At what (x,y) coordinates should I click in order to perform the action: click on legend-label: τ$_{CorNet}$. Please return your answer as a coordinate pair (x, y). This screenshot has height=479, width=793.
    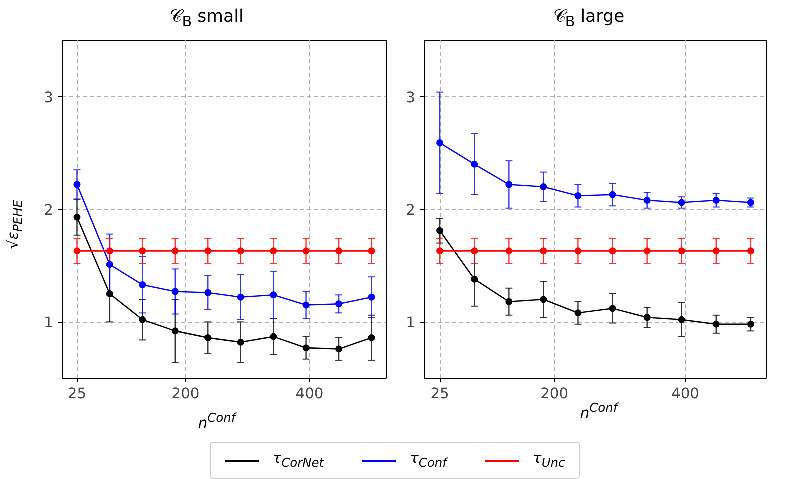
    Looking at the image, I should click on (298, 460).